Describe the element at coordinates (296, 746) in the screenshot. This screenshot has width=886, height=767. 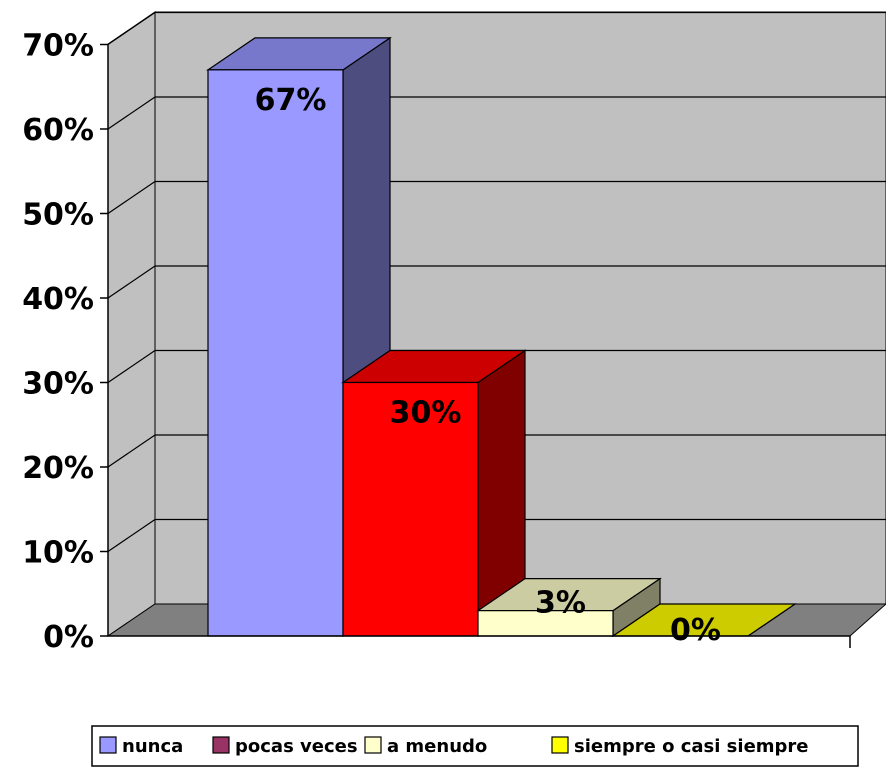
I see `legend-label: pocas veces` at that location.